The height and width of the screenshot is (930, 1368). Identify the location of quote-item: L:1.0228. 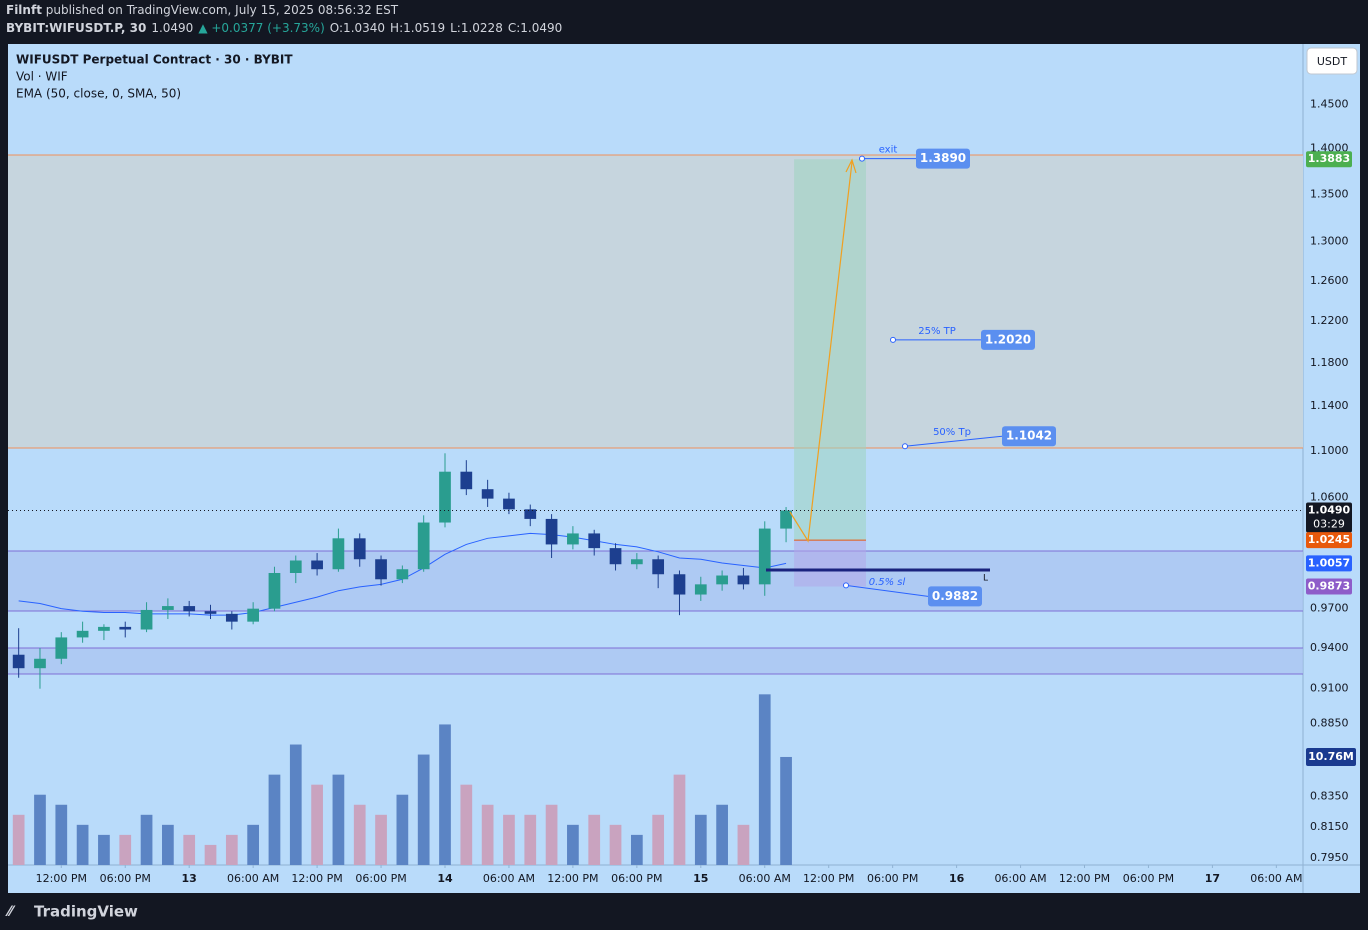
(476, 28).